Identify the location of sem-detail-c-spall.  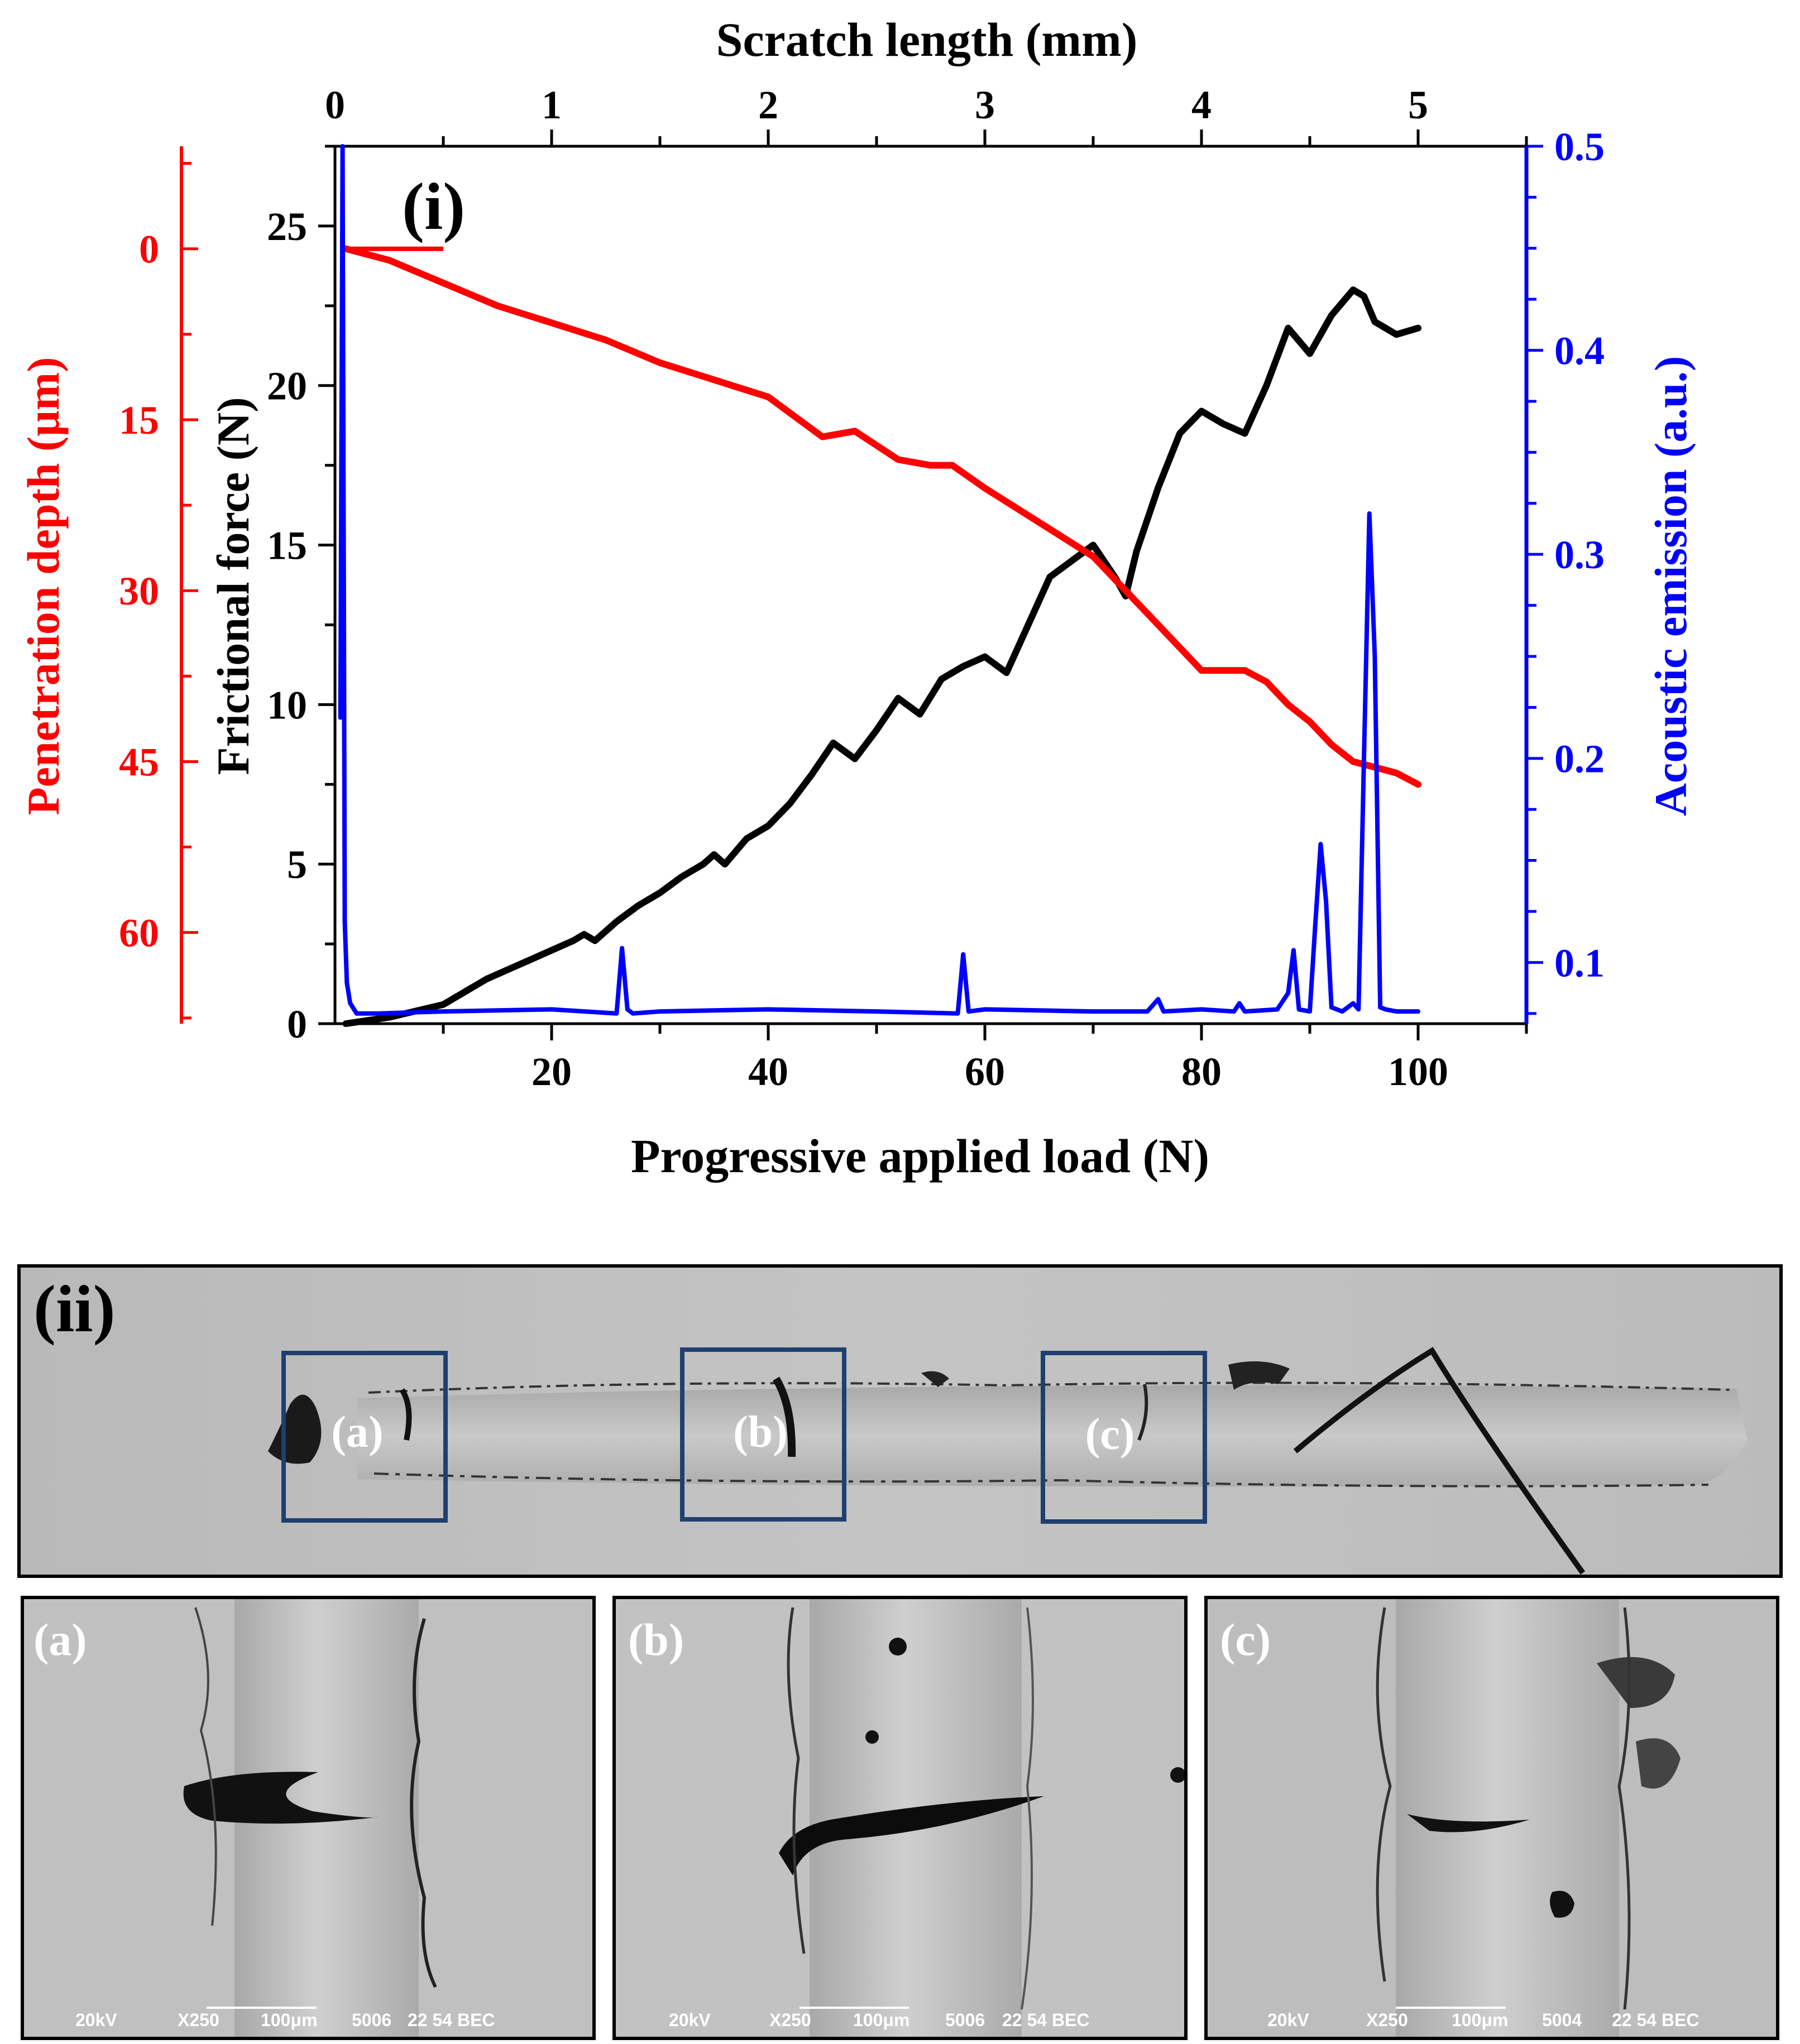
(1636, 1682).